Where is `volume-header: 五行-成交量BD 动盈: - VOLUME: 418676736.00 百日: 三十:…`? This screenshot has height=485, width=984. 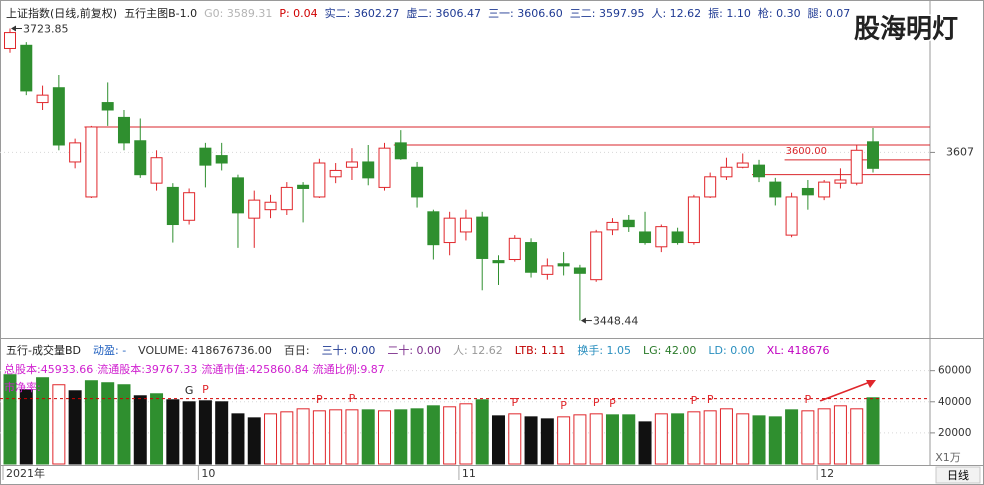 volume-header: 五行-成交量BD 动盈: - VOLUME: 418676736.00 百日: 三十:… is located at coordinates (418, 350).